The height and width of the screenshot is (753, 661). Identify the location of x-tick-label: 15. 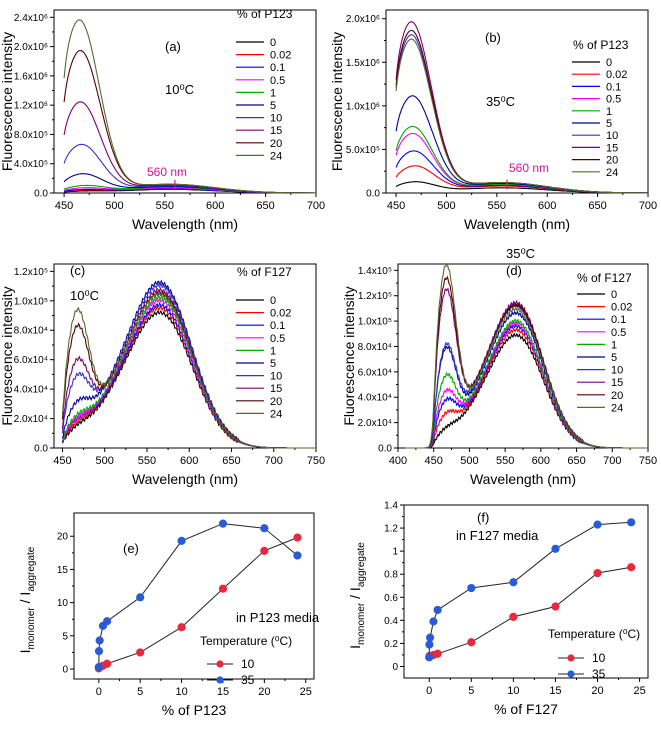
(223, 692).